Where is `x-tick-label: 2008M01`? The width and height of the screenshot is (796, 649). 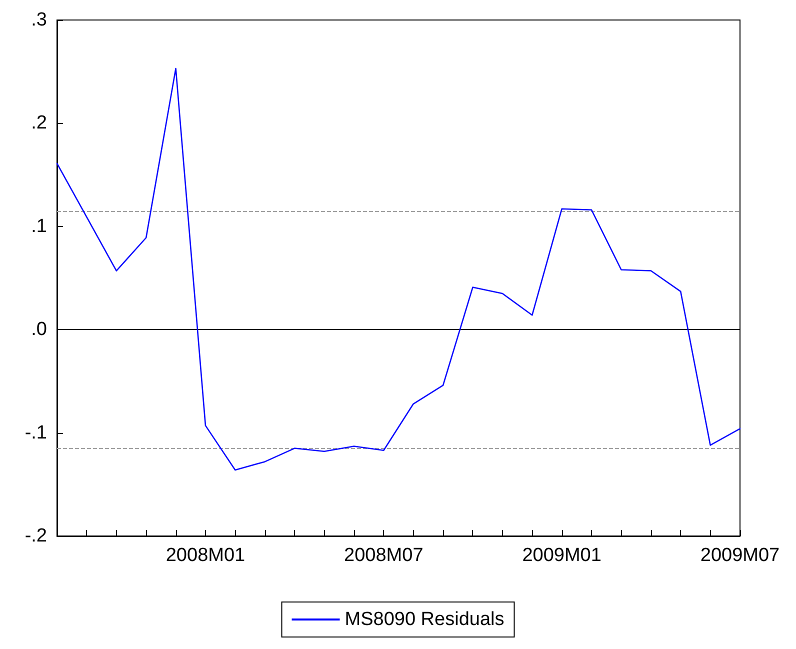 x-tick-label: 2008M01 is located at coordinates (206, 555).